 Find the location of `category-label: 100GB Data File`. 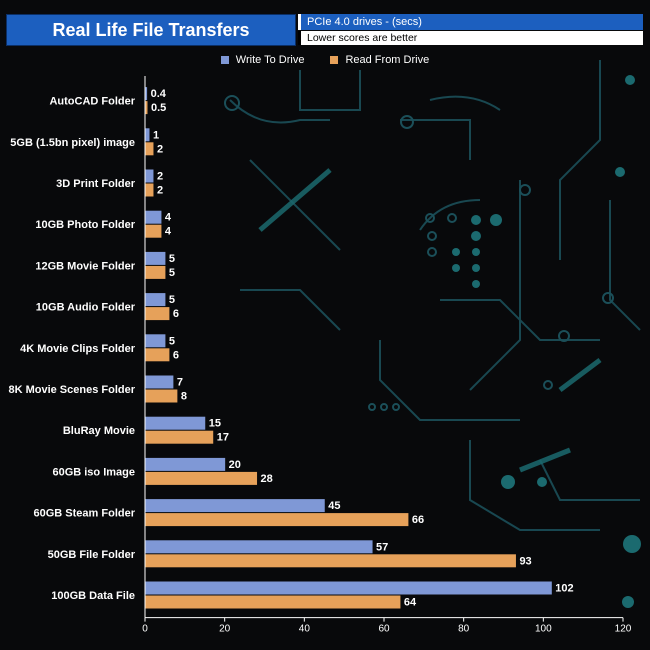

category-label: 100GB Data File is located at coordinates (93, 596).